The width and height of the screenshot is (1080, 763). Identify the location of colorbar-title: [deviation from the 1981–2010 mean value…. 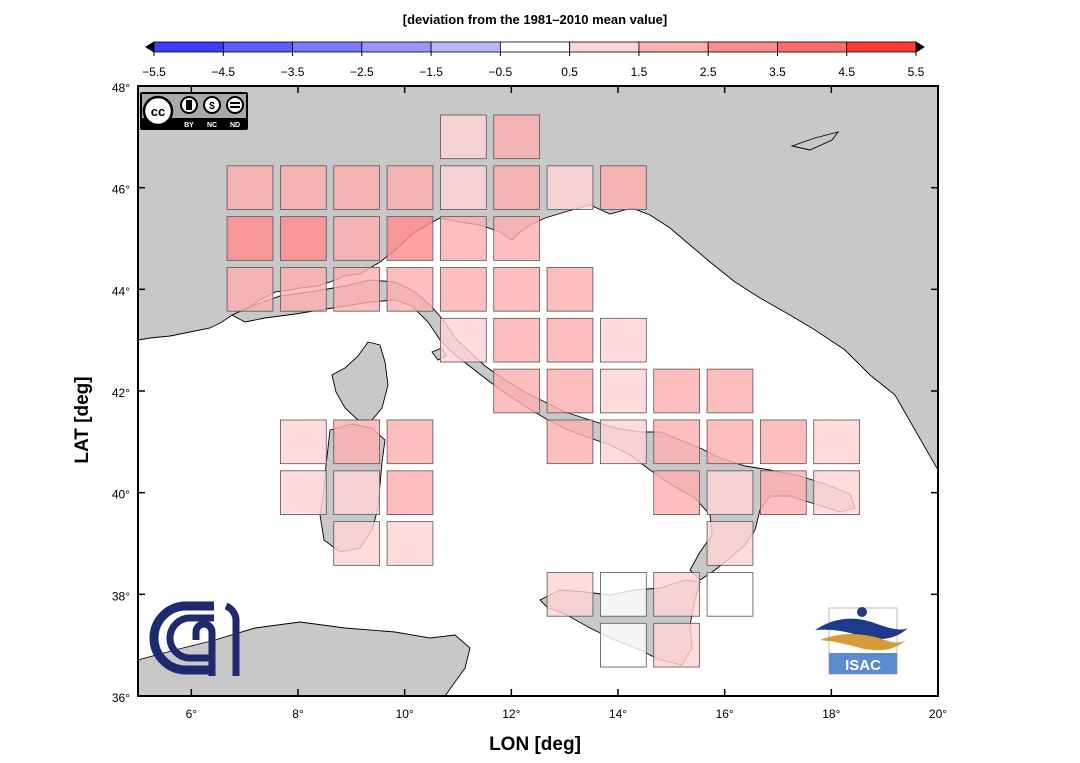
(535, 19).